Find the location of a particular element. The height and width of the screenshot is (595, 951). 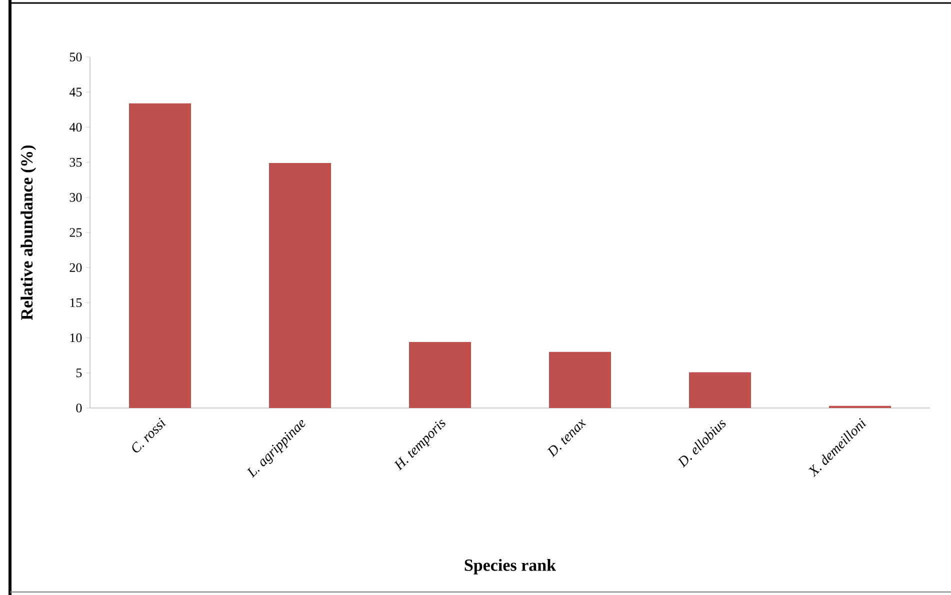

y-tick-label: 20 is located at coordinates (76, 267).